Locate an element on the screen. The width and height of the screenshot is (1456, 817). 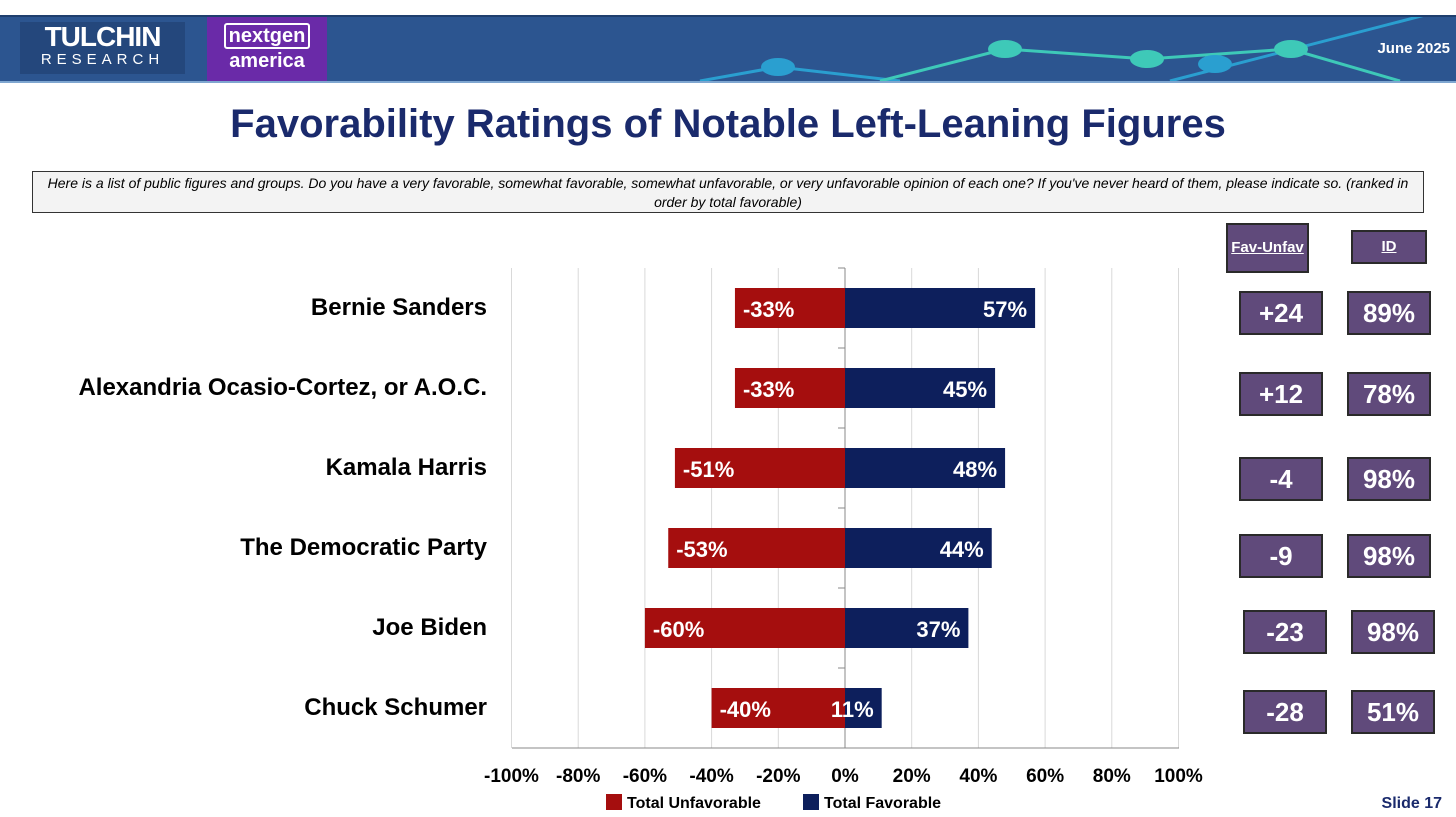
x-tick-label: -100% is located at coordinates (511, 776).